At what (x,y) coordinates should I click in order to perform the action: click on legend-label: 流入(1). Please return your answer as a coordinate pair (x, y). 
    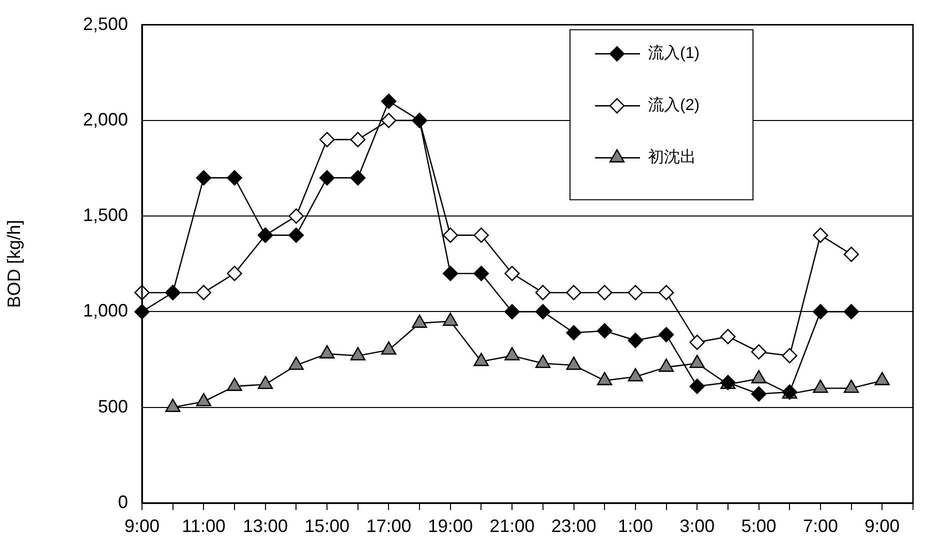
    Looking at the image, I should click on (674, 53).